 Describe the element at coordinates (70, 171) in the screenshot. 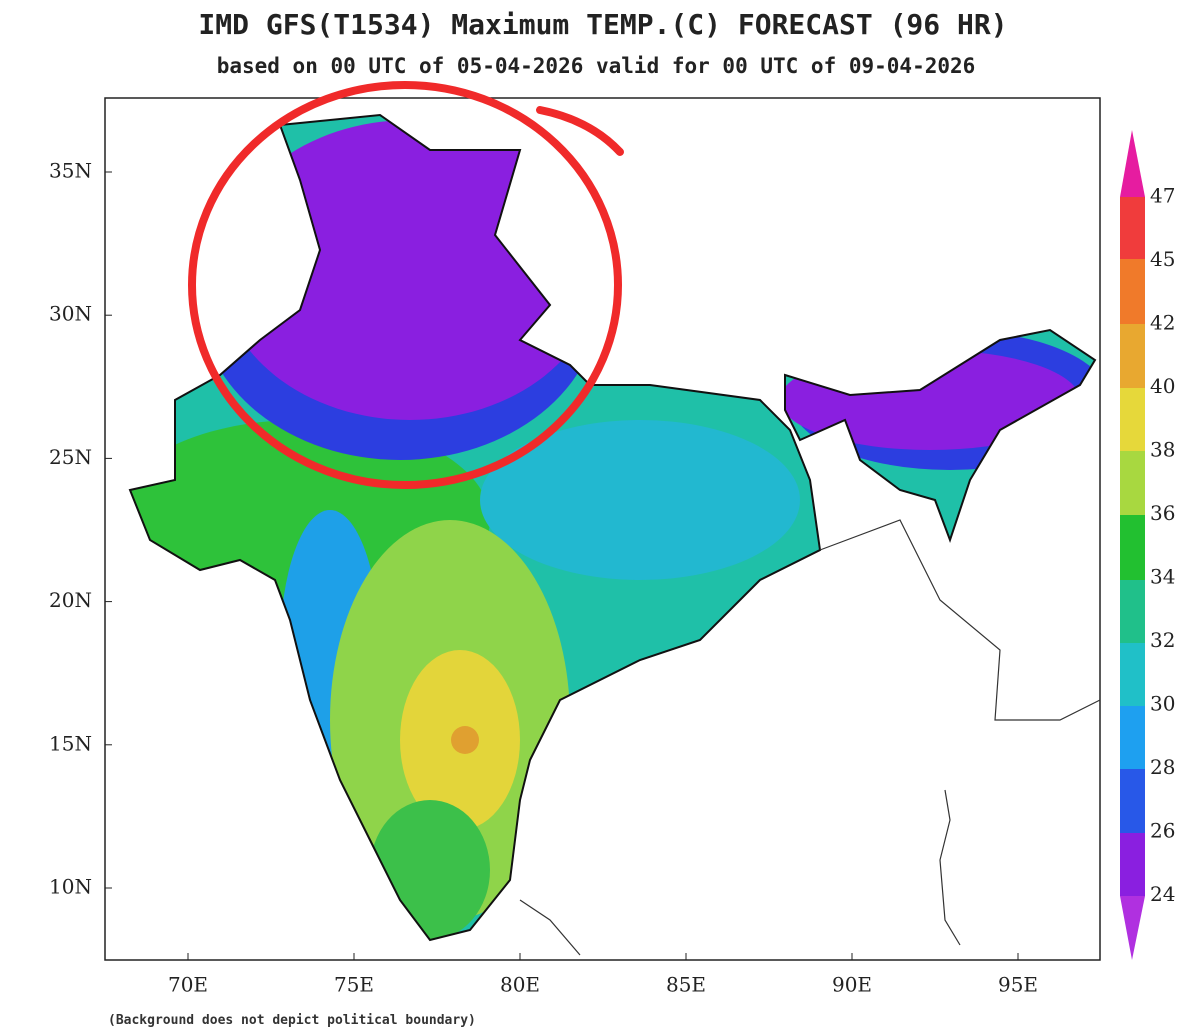

I see `lat-label: 35N` at that location.